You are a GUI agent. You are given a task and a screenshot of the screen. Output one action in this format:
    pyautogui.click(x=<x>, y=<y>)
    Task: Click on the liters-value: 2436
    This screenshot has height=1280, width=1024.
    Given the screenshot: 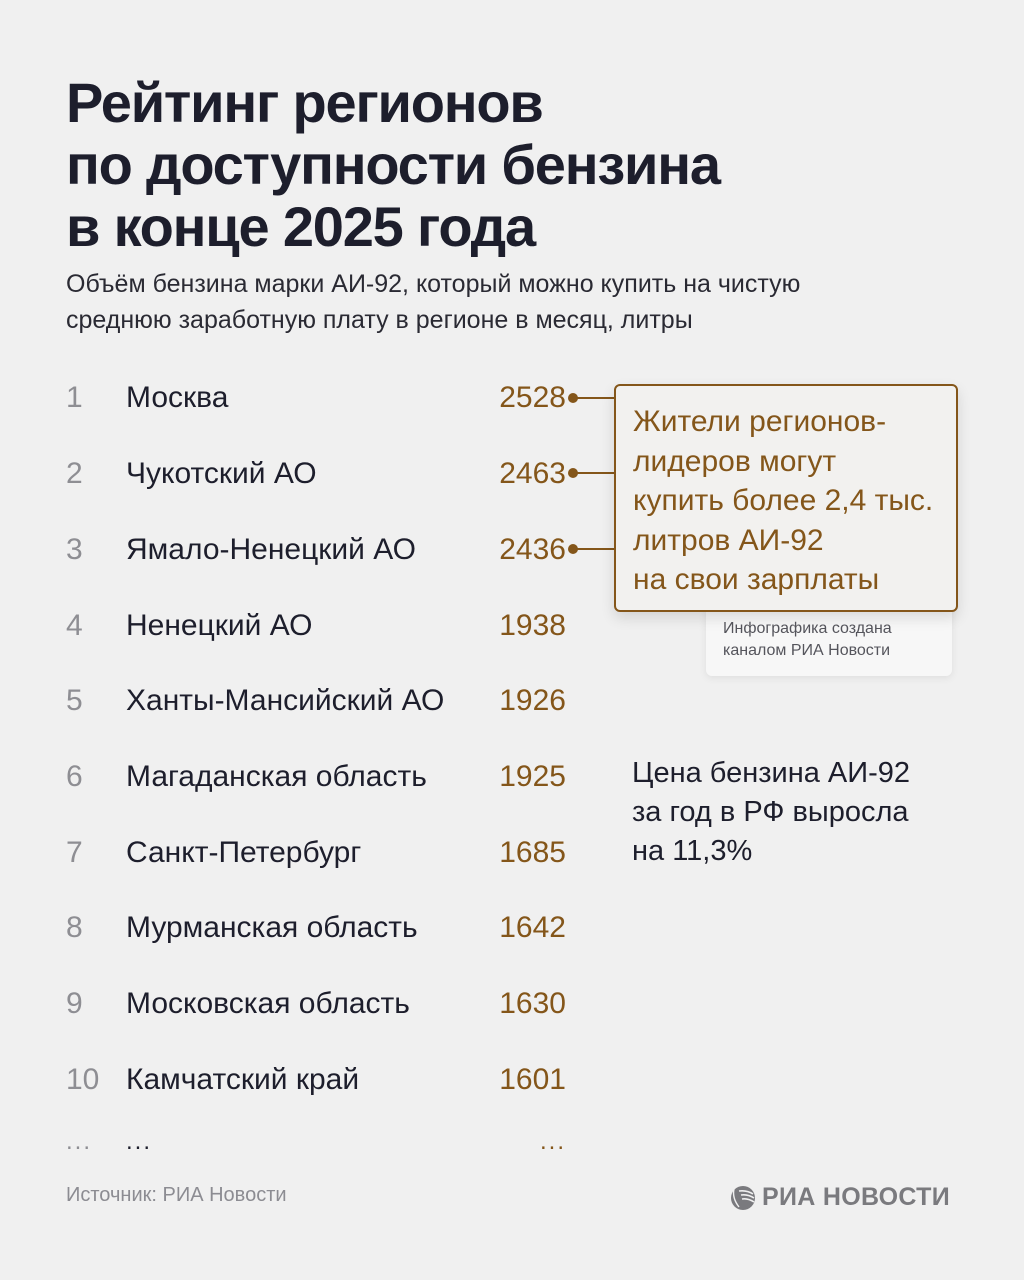 What is the action you would take?
    pyautogui.click(x=532, y=549)
    